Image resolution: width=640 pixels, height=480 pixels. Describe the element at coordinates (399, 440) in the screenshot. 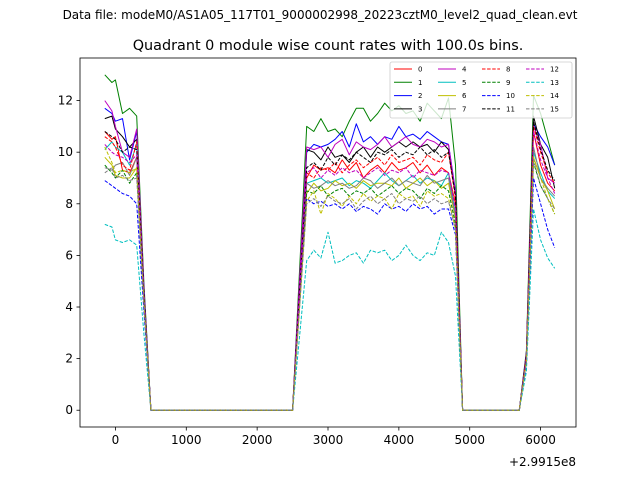

I see `x-tick-label: 4000` at that location.